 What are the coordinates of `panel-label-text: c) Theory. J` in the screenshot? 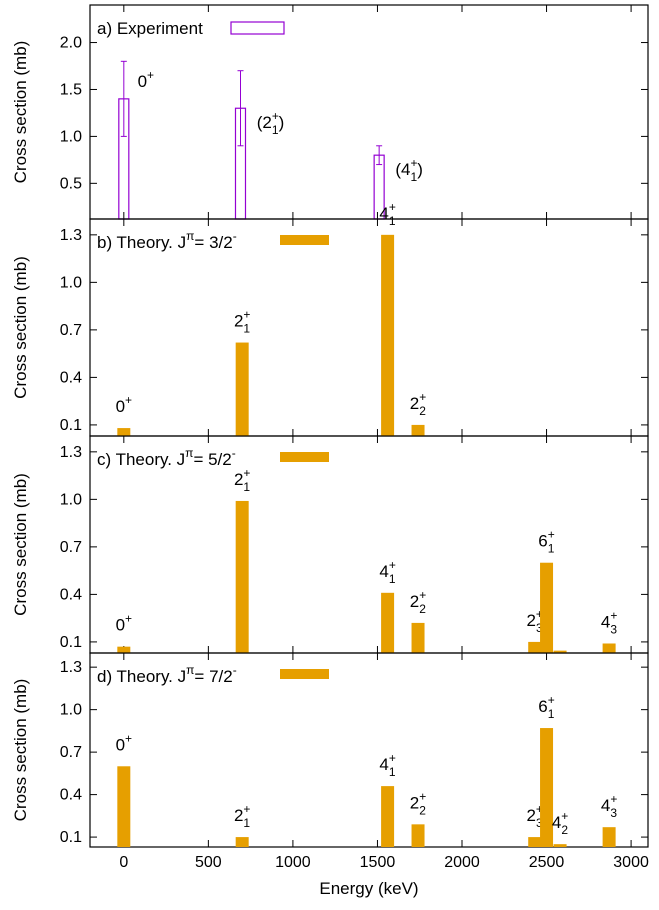 It's located at (141, 459).